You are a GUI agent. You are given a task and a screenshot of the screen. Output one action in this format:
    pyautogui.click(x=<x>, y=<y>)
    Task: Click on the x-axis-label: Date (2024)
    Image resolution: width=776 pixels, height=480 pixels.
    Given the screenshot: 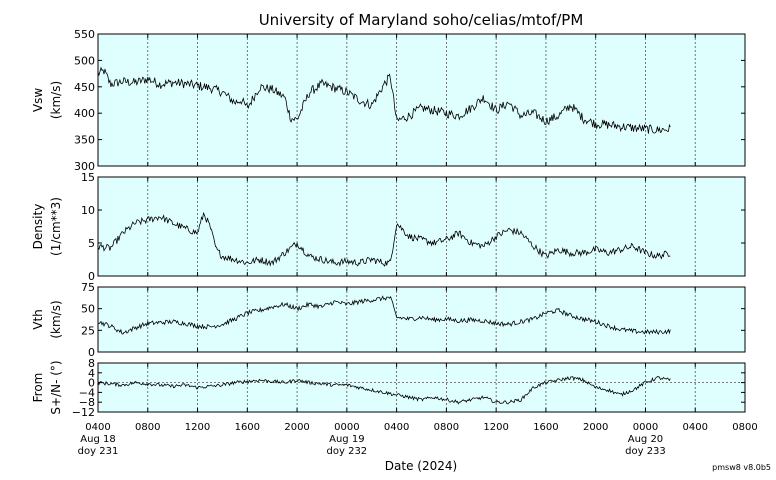 What is the action you would take?
    pyautogui.click(x=421, y=466)
    